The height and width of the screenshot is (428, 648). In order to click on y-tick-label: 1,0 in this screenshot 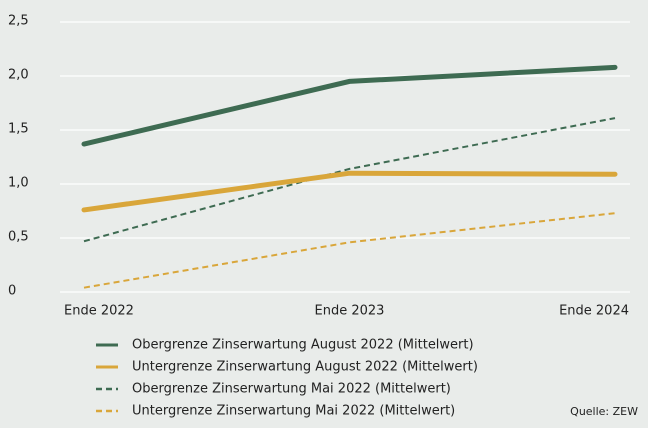, I will do `click(18, 183)`.